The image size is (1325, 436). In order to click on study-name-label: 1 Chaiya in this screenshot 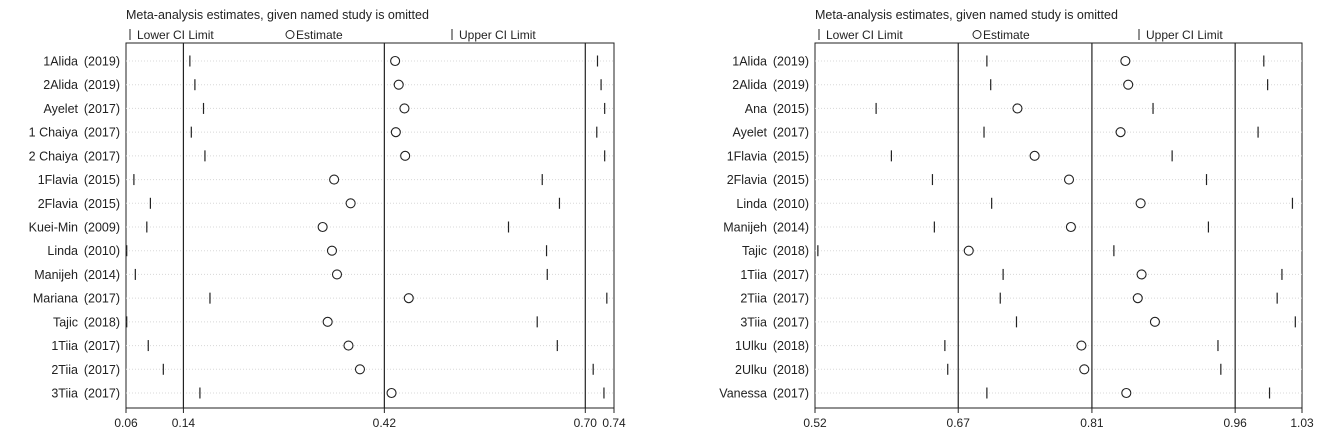, I will do `click(53, 133)`.